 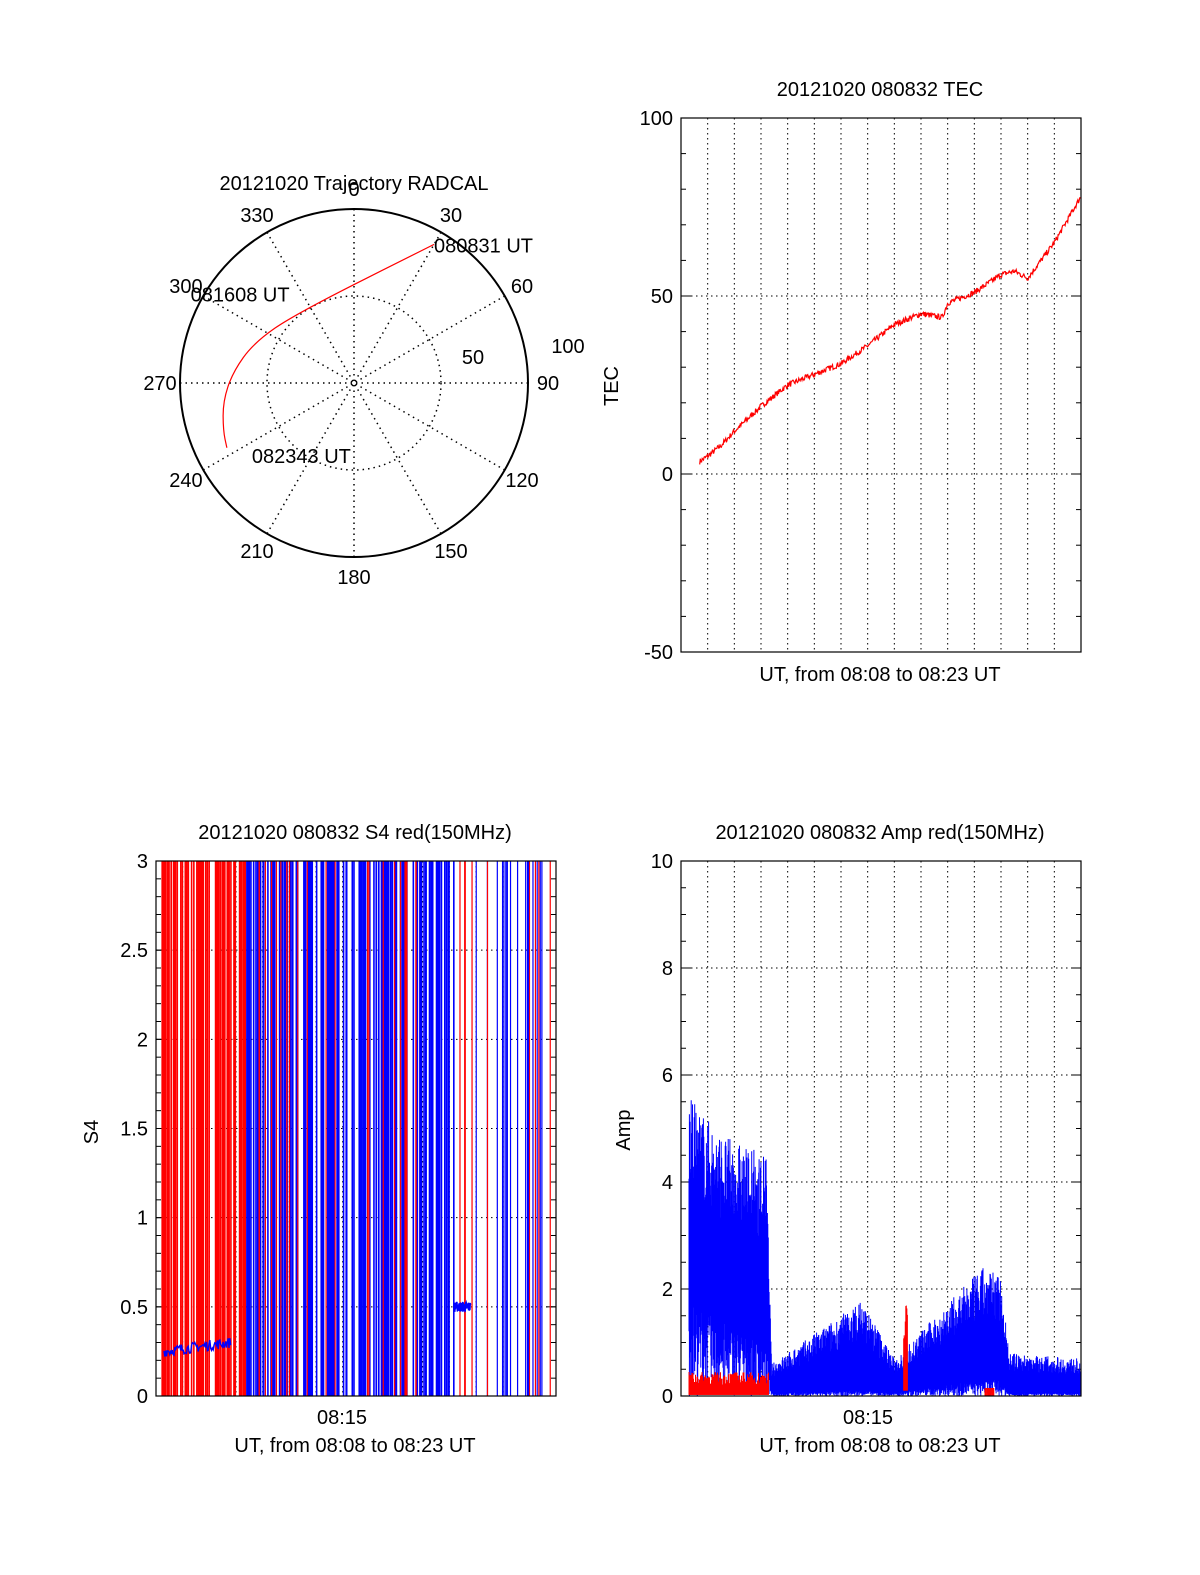 What do you see at coordinates (450, 552) in the screenshot?
I see `polar-angle-label: 150` at bounding box center [450, 552].